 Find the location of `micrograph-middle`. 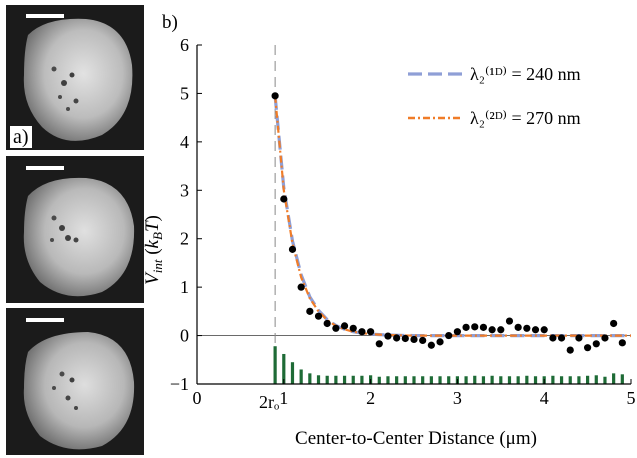

micrograph-middle is located at coordinates (75, 229).